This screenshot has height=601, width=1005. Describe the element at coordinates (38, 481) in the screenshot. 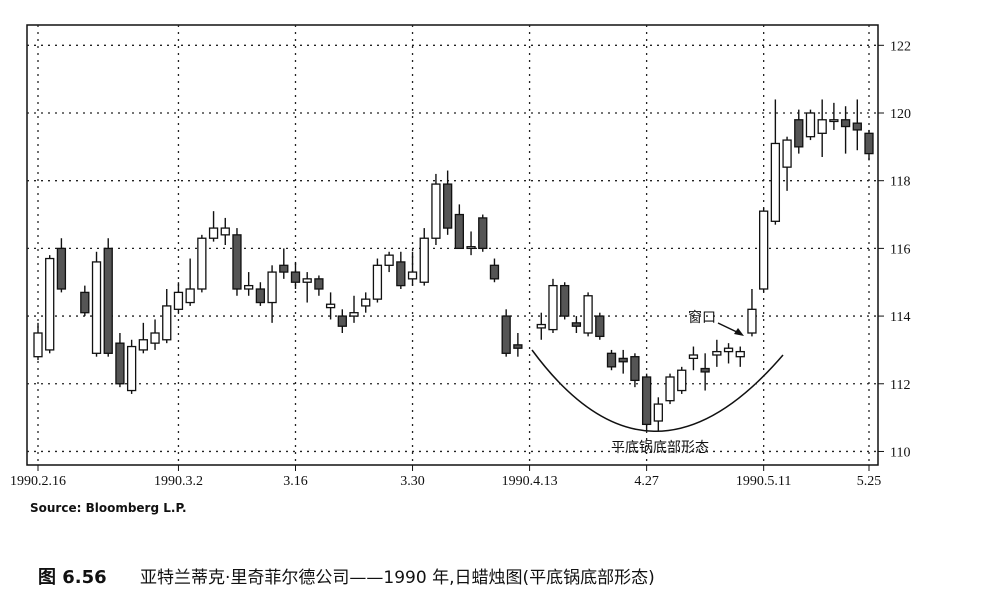

I see `x-tick-label: 1990.2.16` at that location.